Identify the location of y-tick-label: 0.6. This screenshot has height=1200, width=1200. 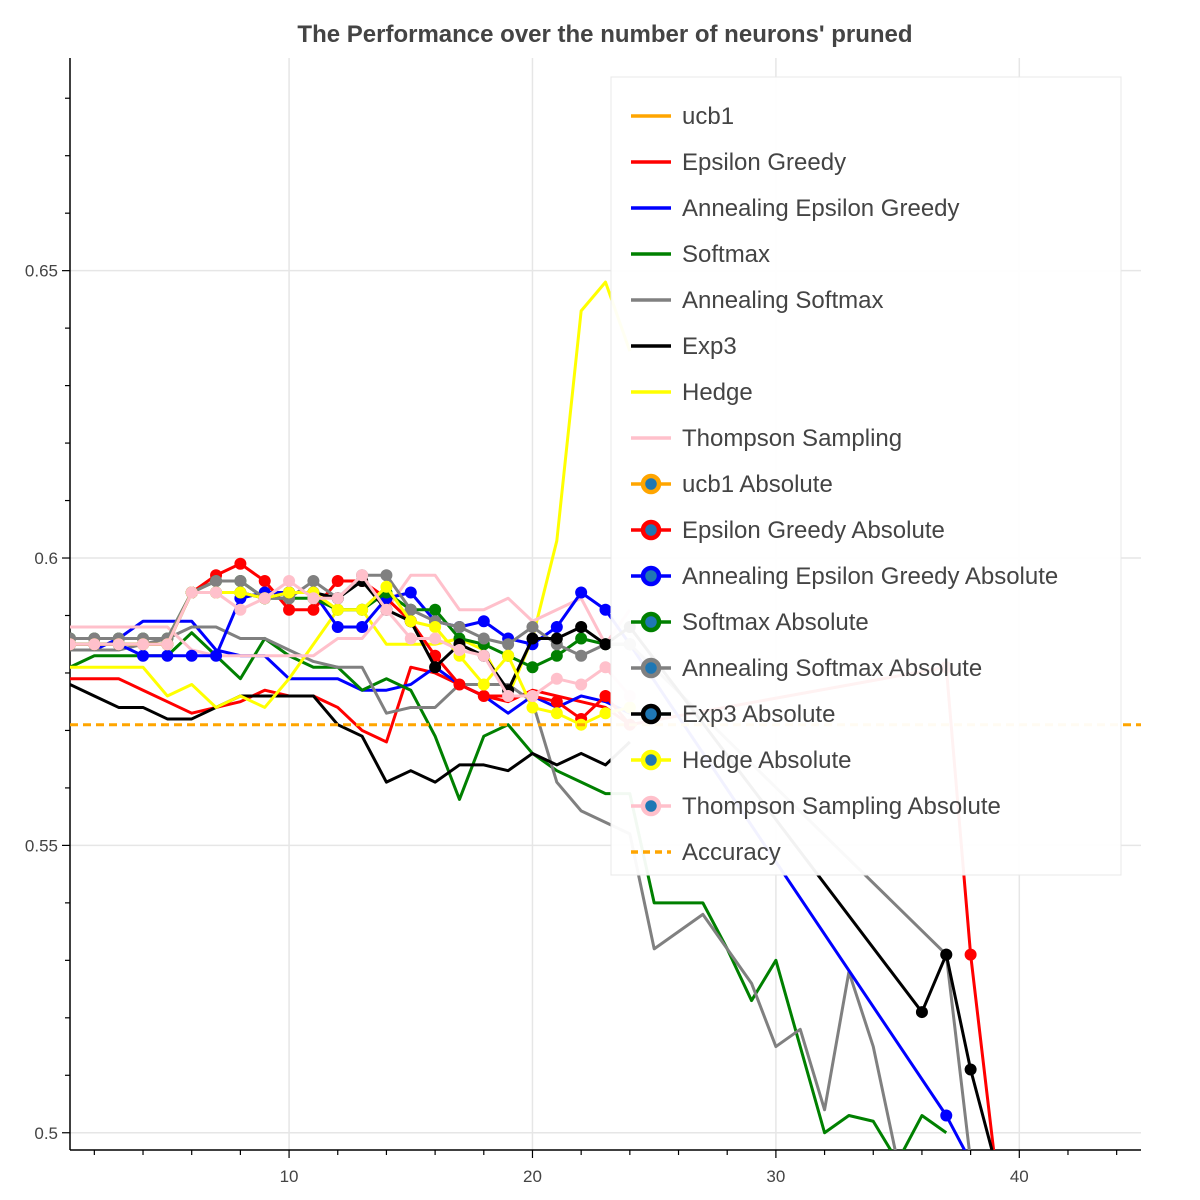
(46, 558).